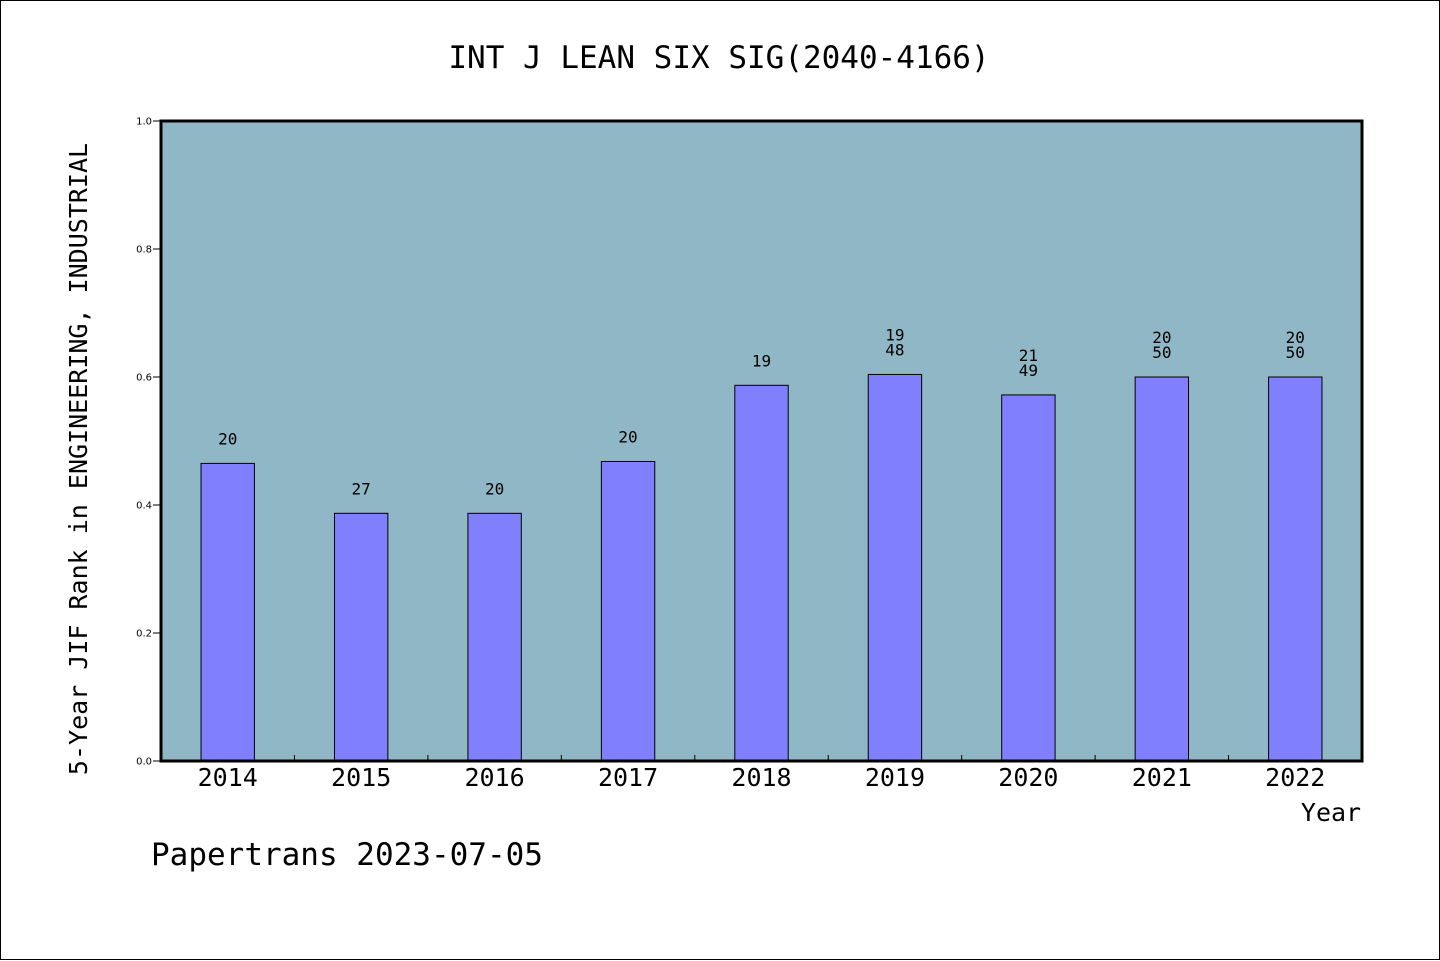  I want to click on data-label-2017-1: 20, so click(627, 436).